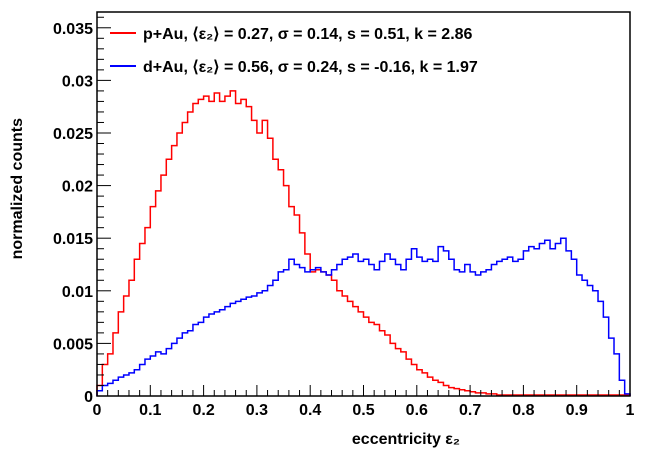  What do you see at coordinates (630, 410) in the screenshot?
I see `x-tick-label: 1` at bounding box center [630, 410].